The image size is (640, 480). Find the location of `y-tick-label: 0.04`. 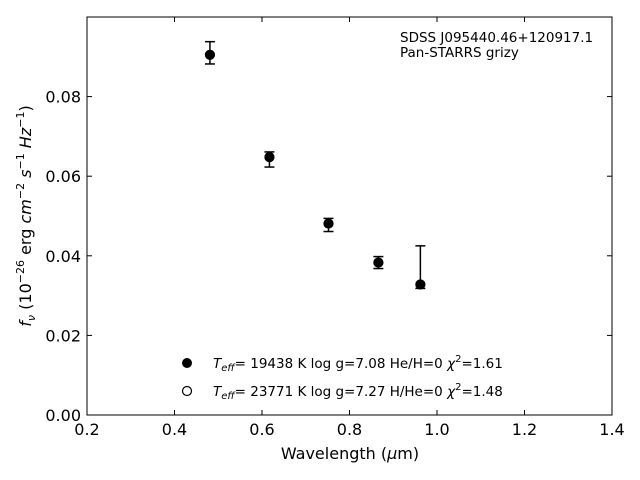

y-tick-label: 0.04 is located at coordinates (63, 256).